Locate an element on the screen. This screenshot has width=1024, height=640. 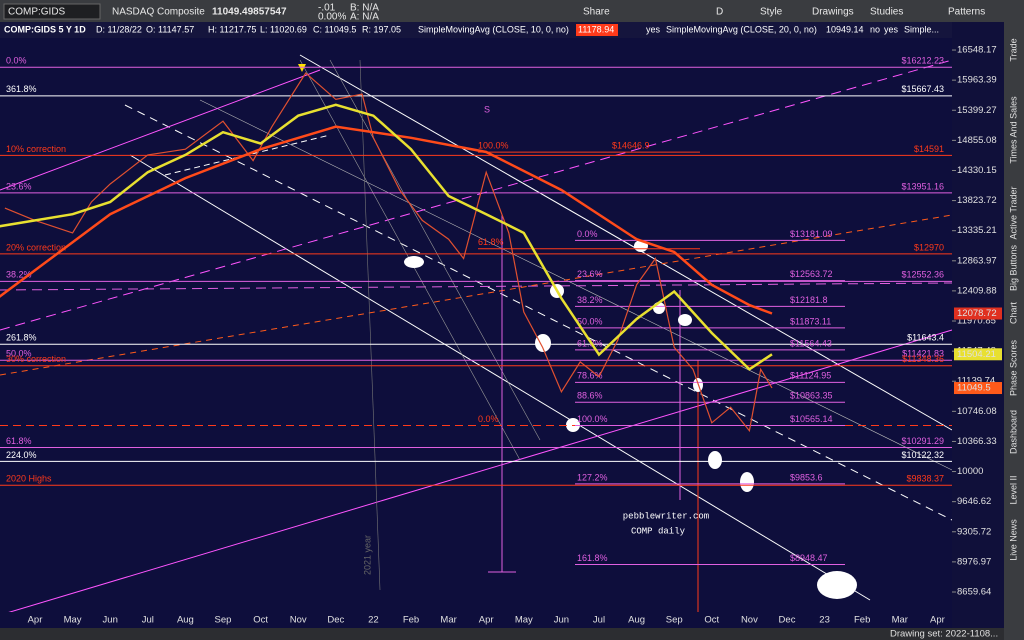
symbol: COMP:GIDS is located at coordinates (37, 12).